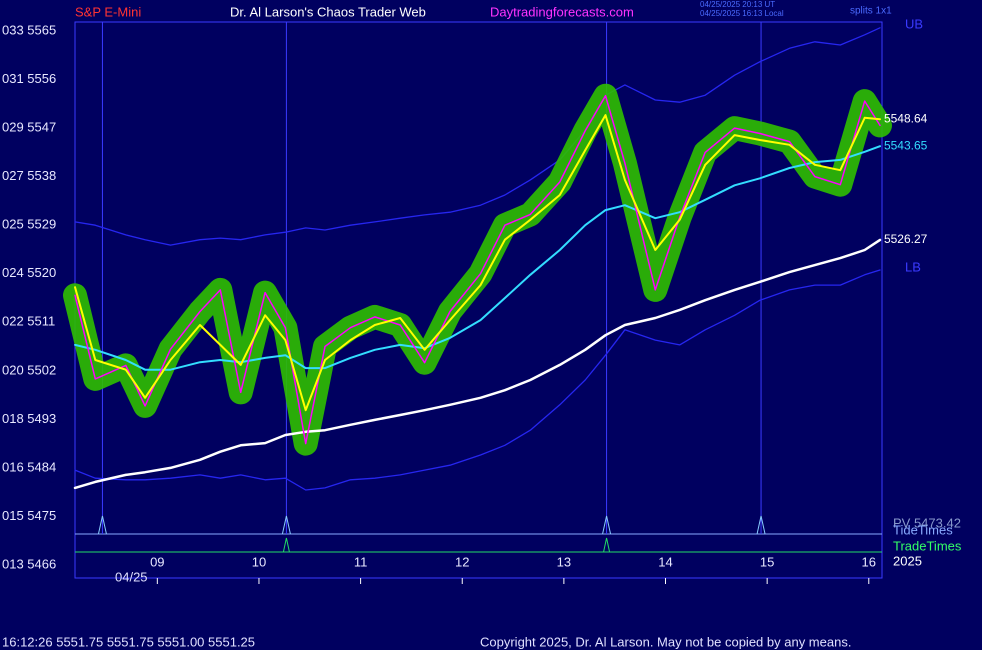 Image resolution: width=982 pixels, height=650 pixels. Describe the element at coordinates (462, 561) in the screenshot. I see `x-tick-label: 12` at that location.